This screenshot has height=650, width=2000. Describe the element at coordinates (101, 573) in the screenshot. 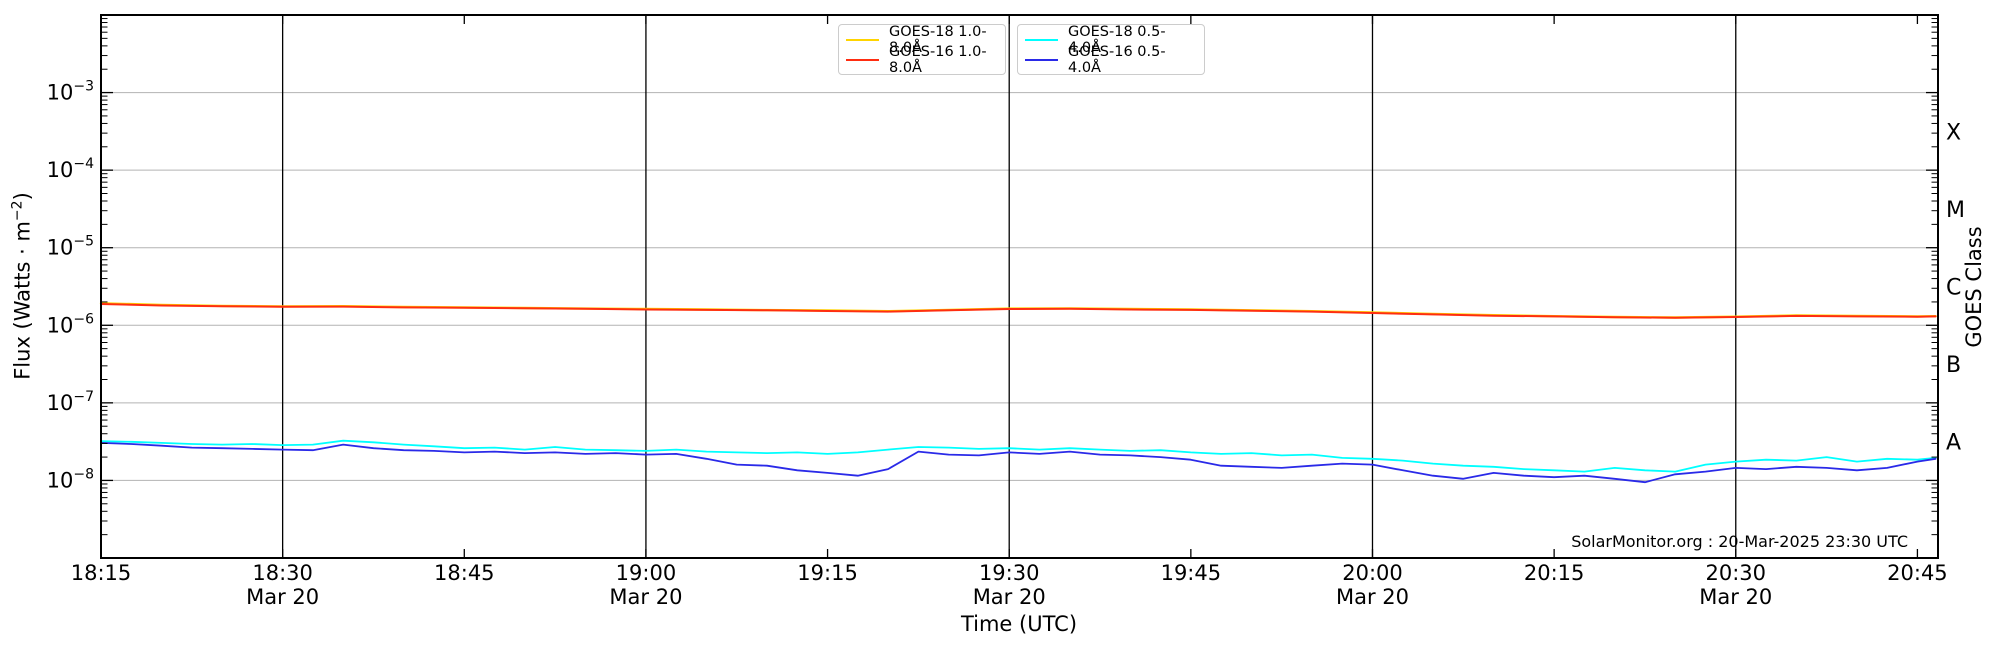

I see `x-tick-label: 18:15` at that location.